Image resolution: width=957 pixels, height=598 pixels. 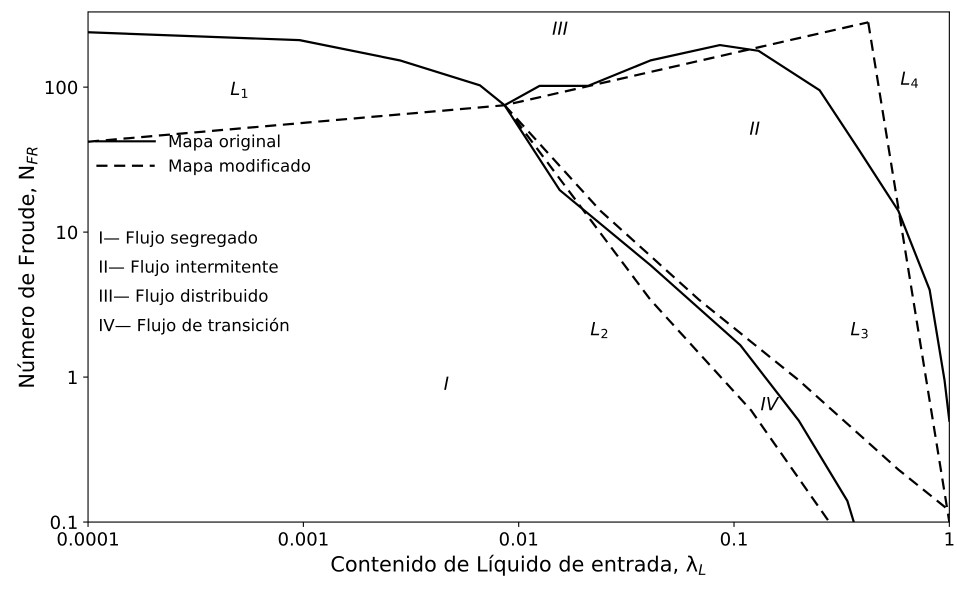 What do you see at coordinates (909, 80) in the screenshot?
I see `annotation: L$_{4}$` at bounding box center [909, 80].